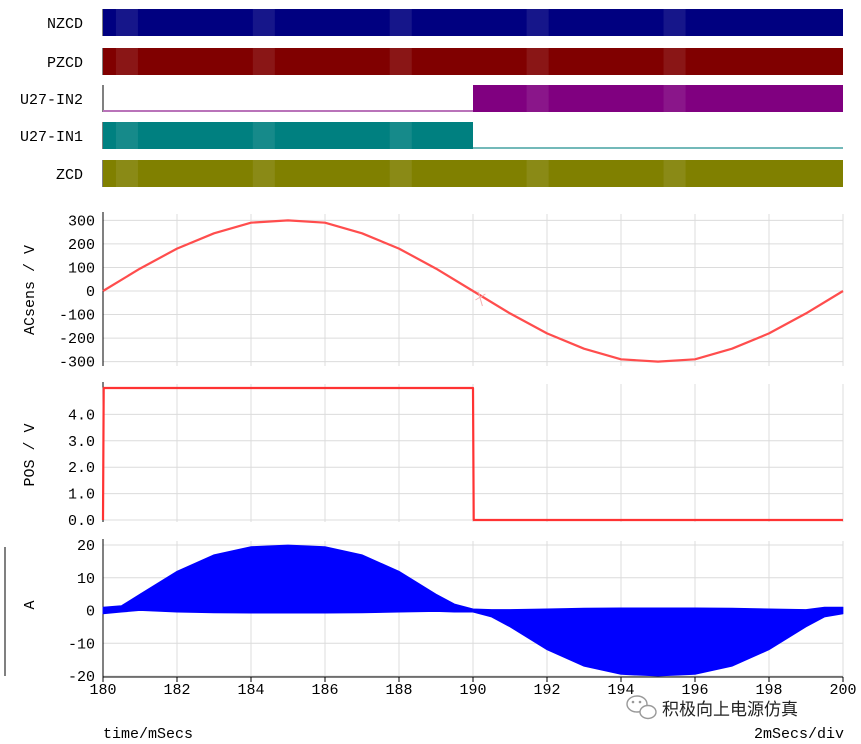 This screenshot has width=861, height=744. I want to click on watermark-text: 积极向上电源仿真, so click(730, 710).